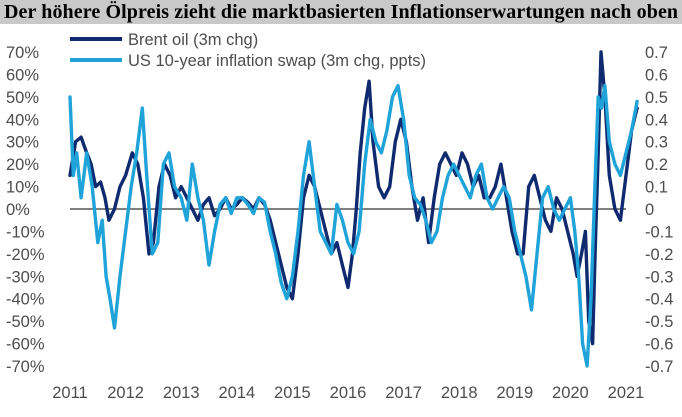 This screenshot has width=682, height=417. Describe the element at coordinates (292, 393) in the screenshot. I see `x-tick-label: 2015` at that location.